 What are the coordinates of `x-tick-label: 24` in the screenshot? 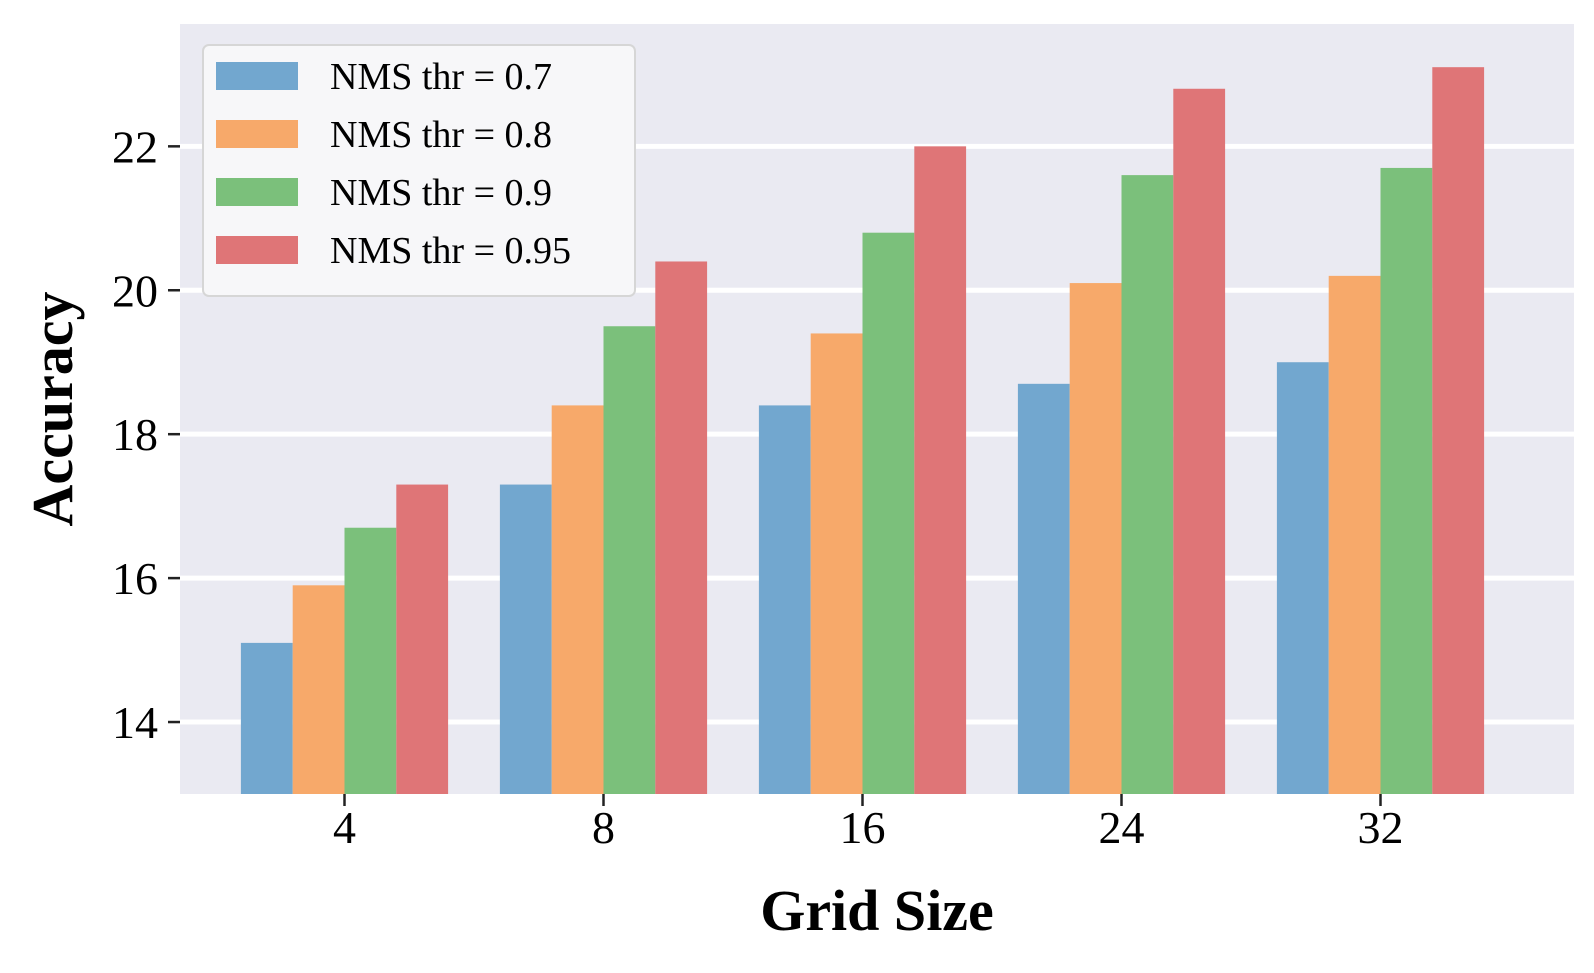 It's located at (1122, 827).